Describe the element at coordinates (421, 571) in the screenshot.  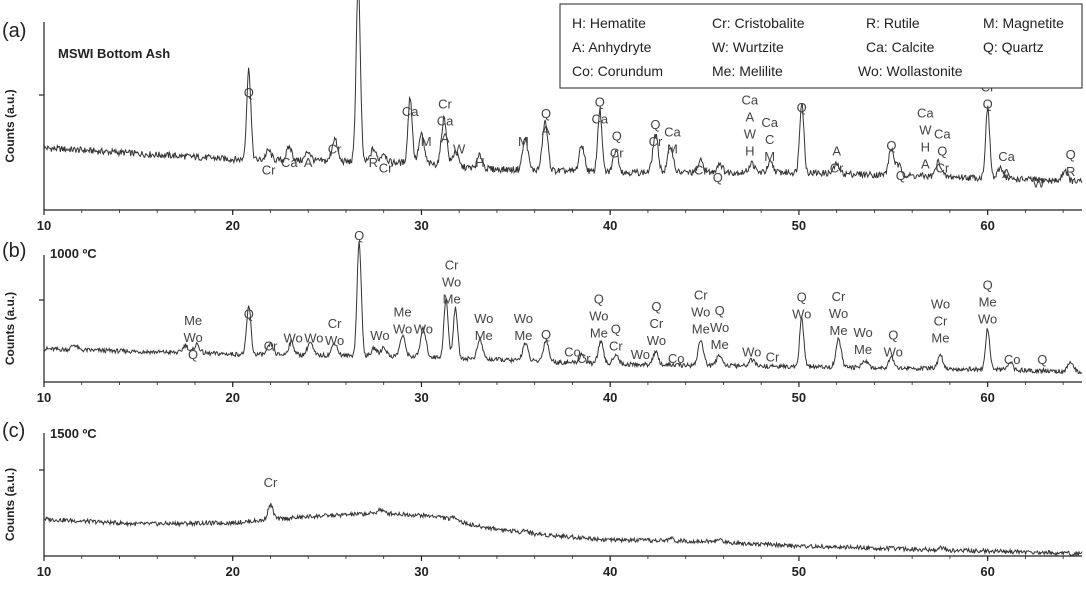
I see `x-tick-label: 30` at that location.